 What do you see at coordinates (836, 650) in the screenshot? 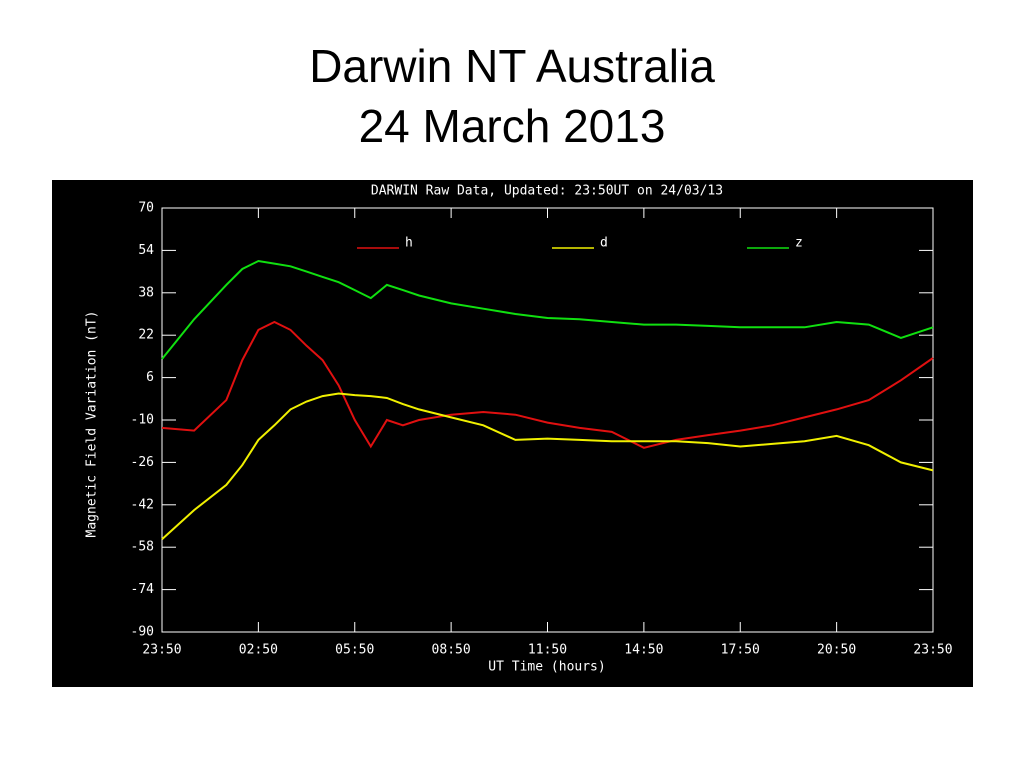
I see `x-tick-label: 20:50` at bounding box center [836, 650].